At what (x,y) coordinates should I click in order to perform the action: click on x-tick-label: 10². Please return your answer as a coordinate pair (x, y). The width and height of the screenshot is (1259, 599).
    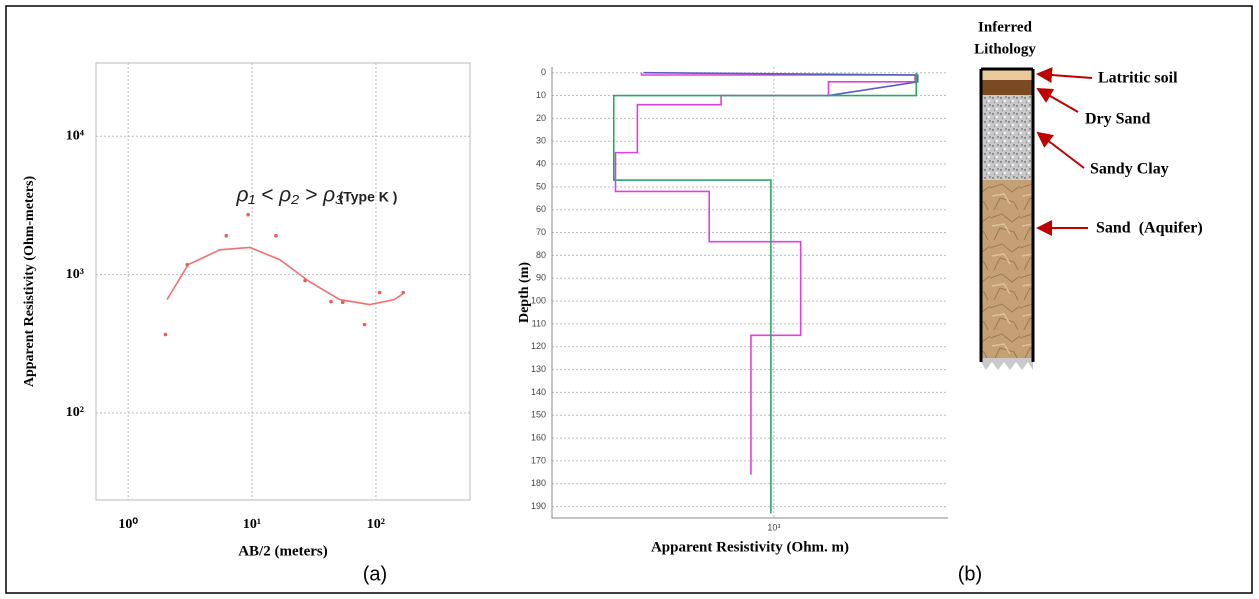
    Looking at the image, I should click on (376, 524).